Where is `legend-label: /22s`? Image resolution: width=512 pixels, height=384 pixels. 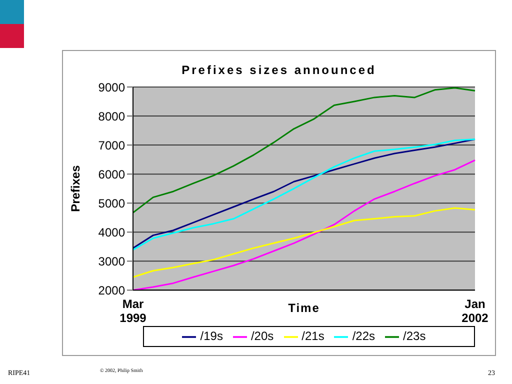
legend-label: /22s is located at coordinates (364, 336).